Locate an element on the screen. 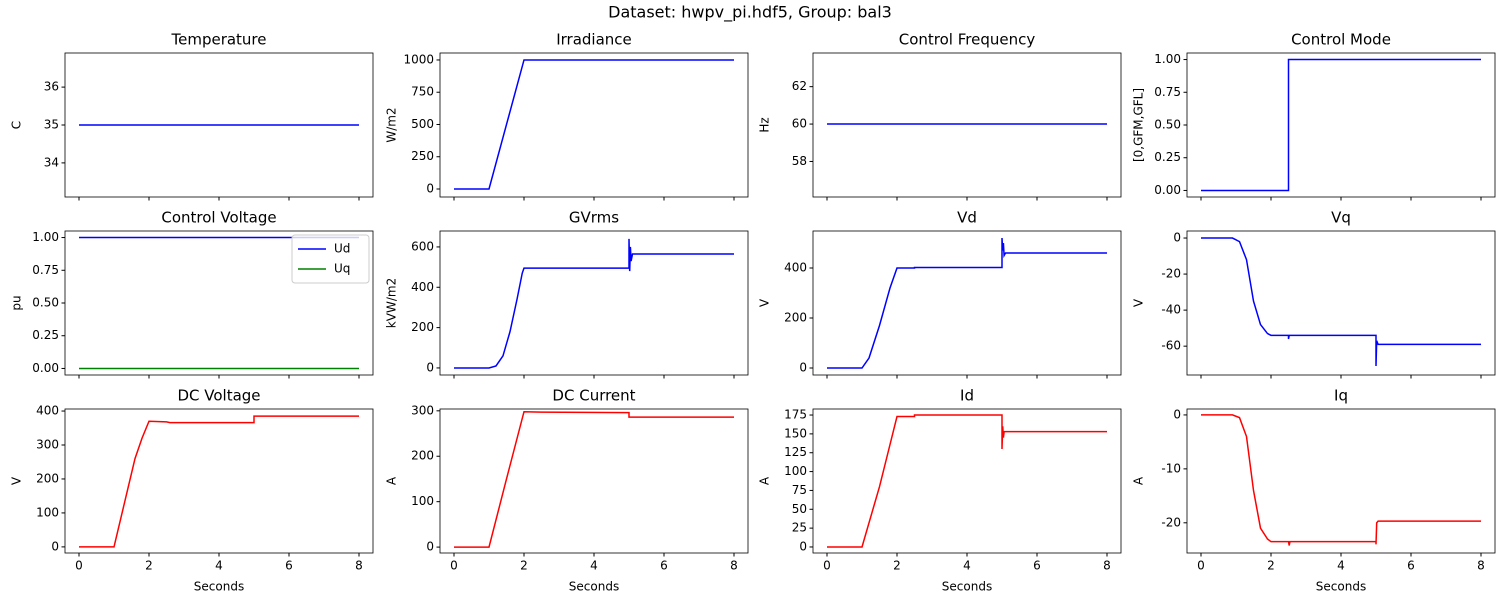 The image size is (1500, 600). axes-title: DC Voltage is located at coordinates (218, 396).